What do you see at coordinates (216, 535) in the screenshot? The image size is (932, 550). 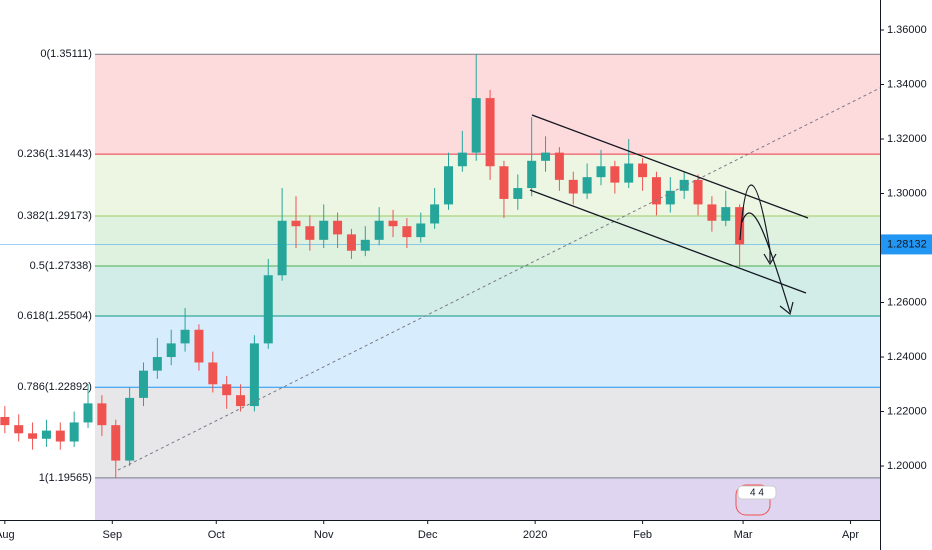 I see `x-tick-label: Oct` at bounding box center [216, 535].